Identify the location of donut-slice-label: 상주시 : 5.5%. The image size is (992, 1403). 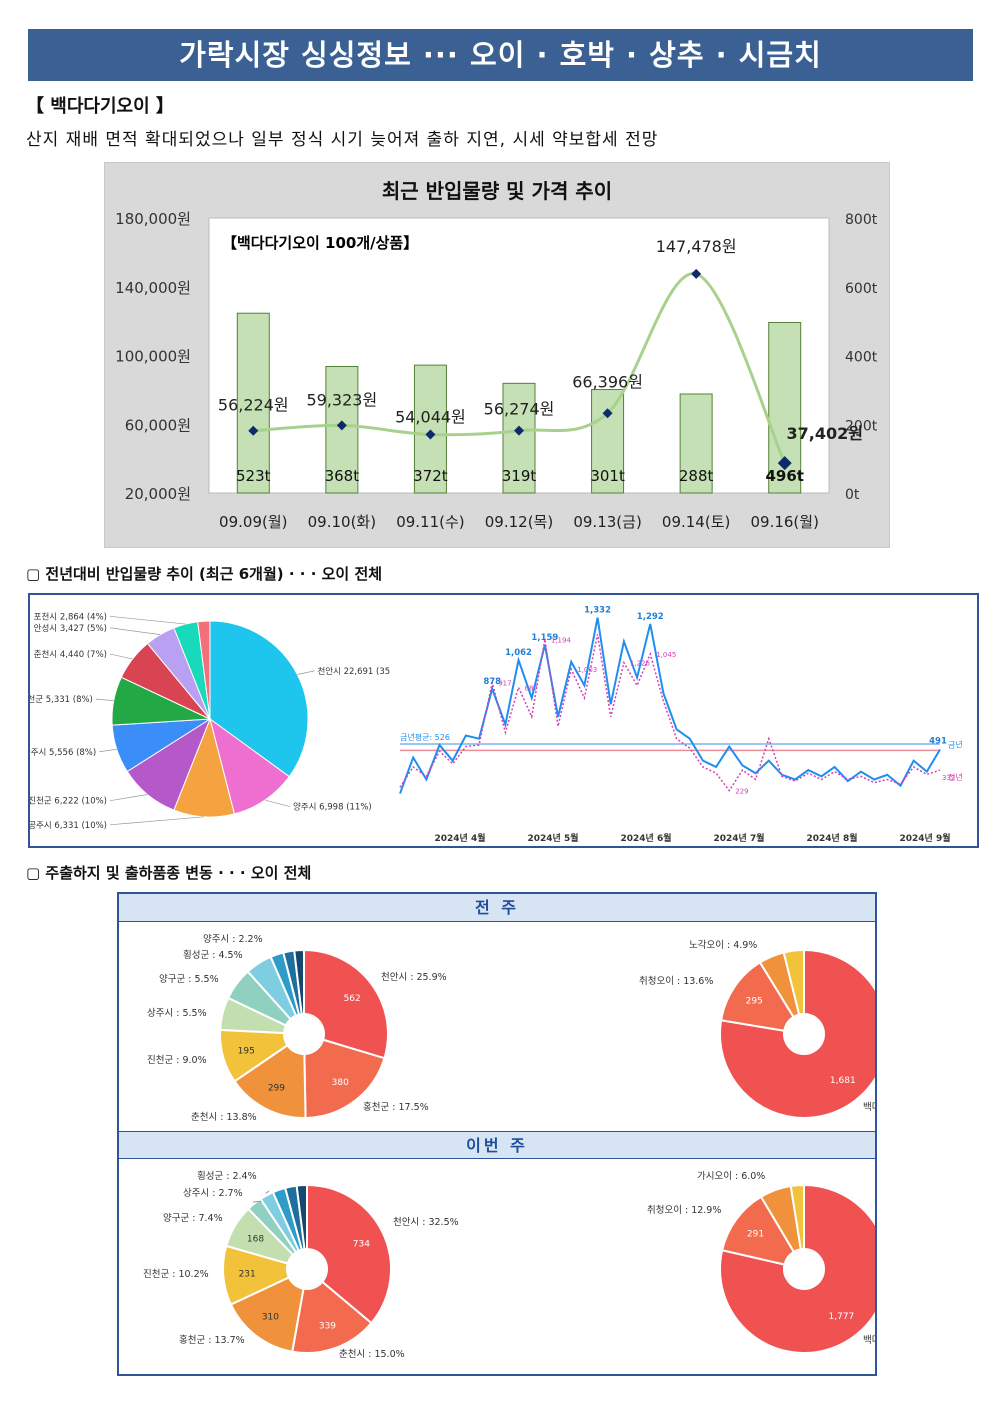
(177, 1013).